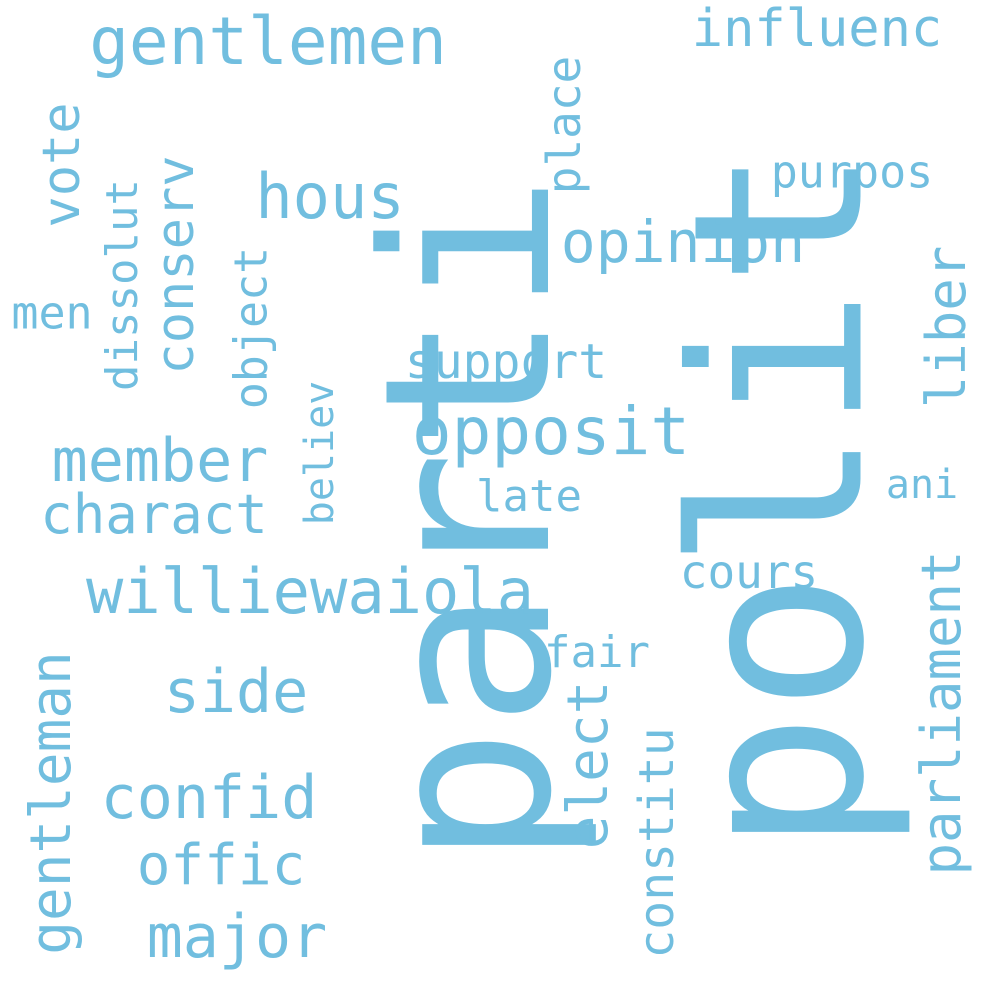 This screenshot has width=1000, height=1000. What do you see at coordinates (268, 41) in the screenshot?
I see `word-gentlemen: gentlemen` at bounding box center [268, 41].